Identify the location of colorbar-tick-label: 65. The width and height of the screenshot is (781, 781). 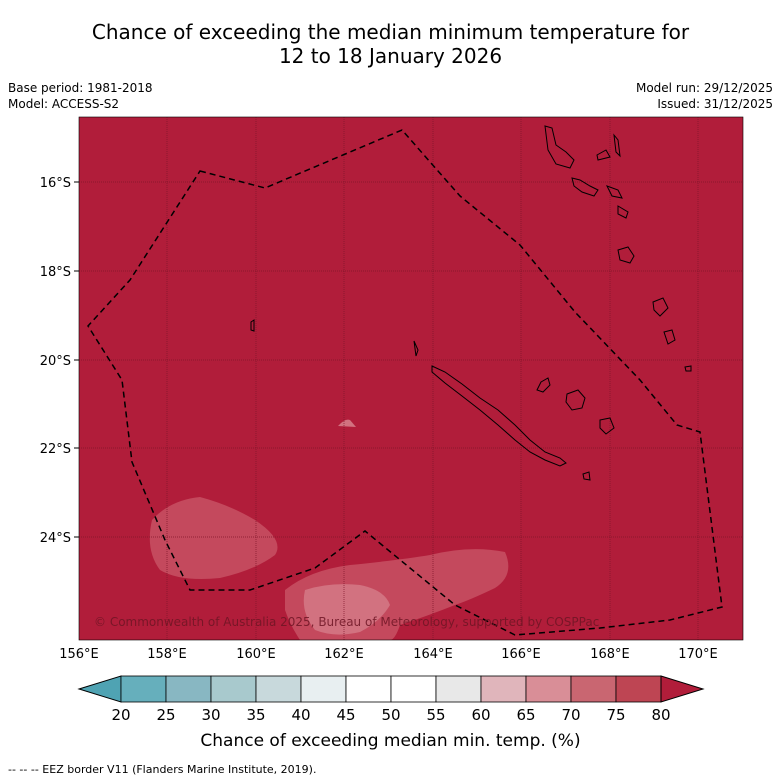
(525, 715).